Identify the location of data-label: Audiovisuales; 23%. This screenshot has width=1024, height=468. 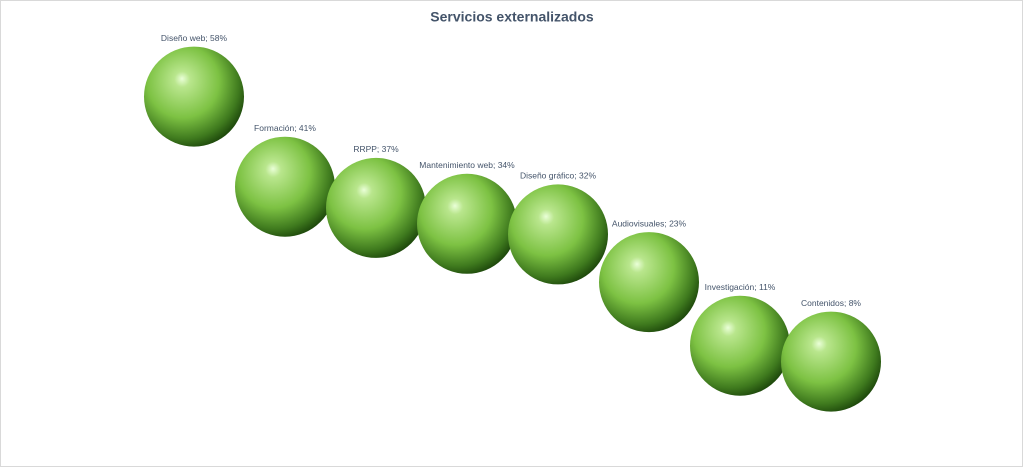
(649, 223).